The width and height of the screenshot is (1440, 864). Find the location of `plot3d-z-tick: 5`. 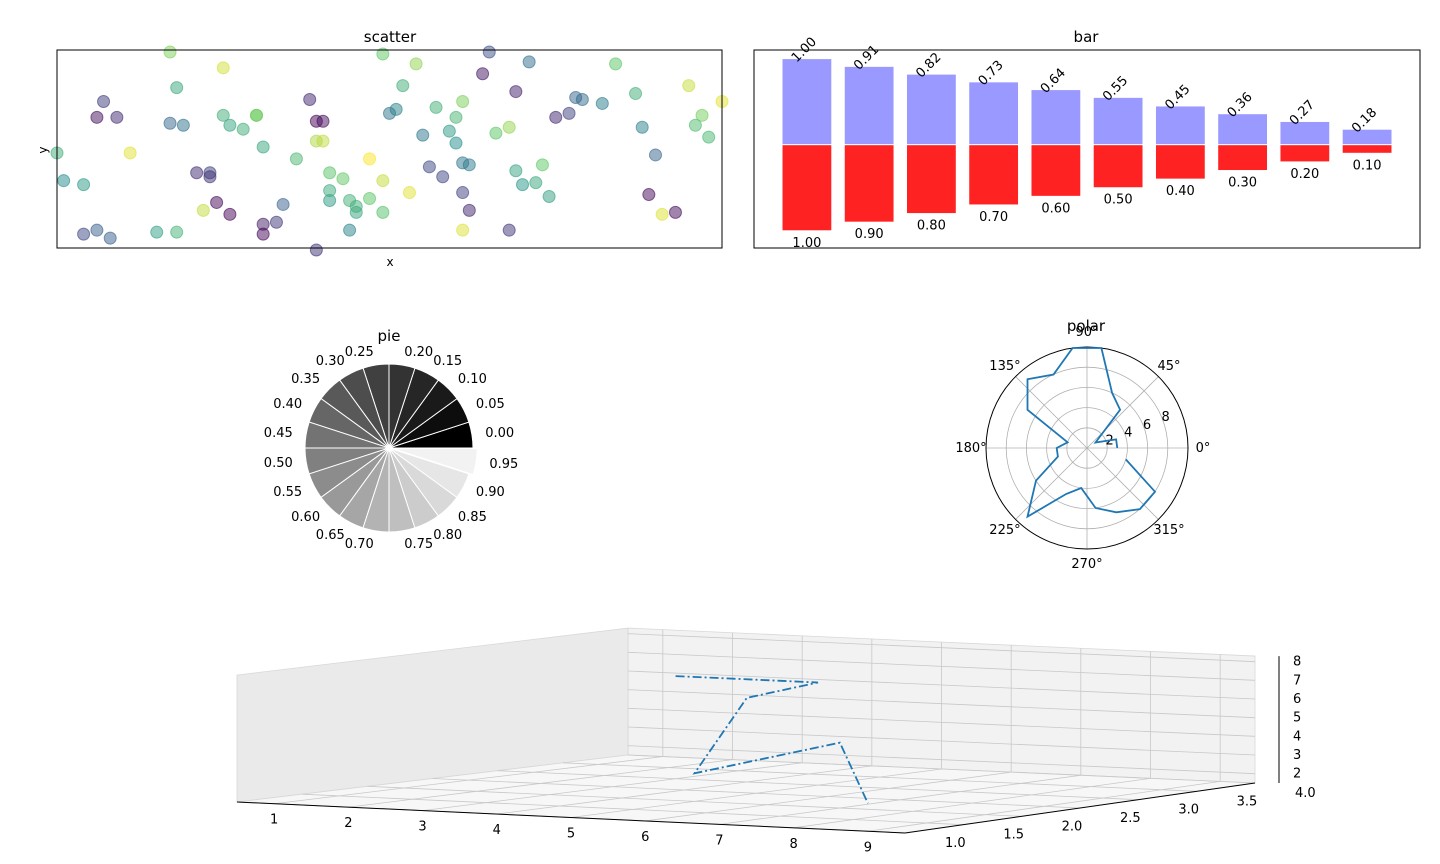

plot3d-z-tick: 5 is located at coordinates (1297, 718).